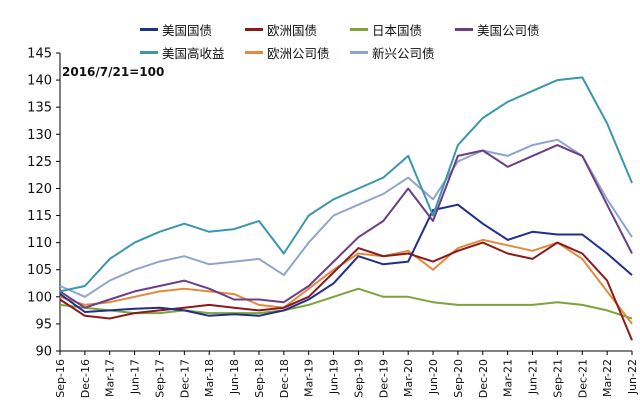 This screenshot has height=407, width=640. What do you see at coordinates (184, 378) in the screenshot?
I see `x-tick-label: Dec-17` at bounding box center [184, 378].